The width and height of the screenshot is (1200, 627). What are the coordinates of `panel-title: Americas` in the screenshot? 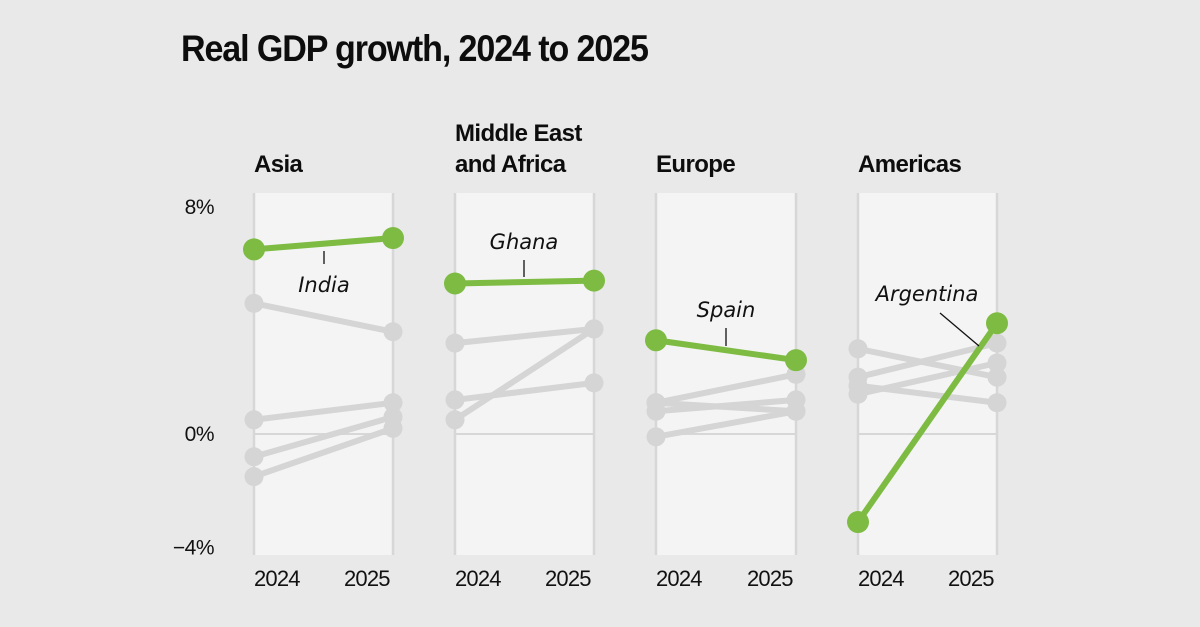 It's located at (910, 164).